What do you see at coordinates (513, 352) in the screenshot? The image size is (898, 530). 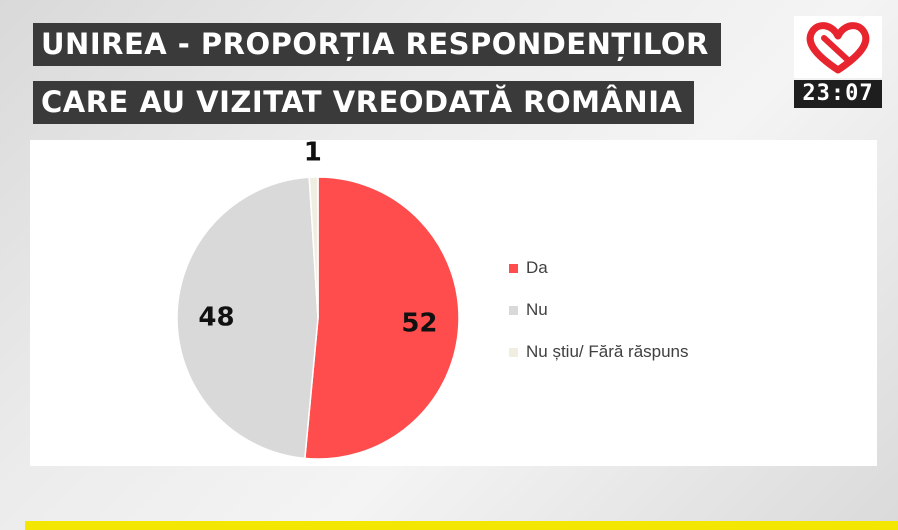 I see `legend-swatch-nu-stiu` at bounding box center [513, 352].